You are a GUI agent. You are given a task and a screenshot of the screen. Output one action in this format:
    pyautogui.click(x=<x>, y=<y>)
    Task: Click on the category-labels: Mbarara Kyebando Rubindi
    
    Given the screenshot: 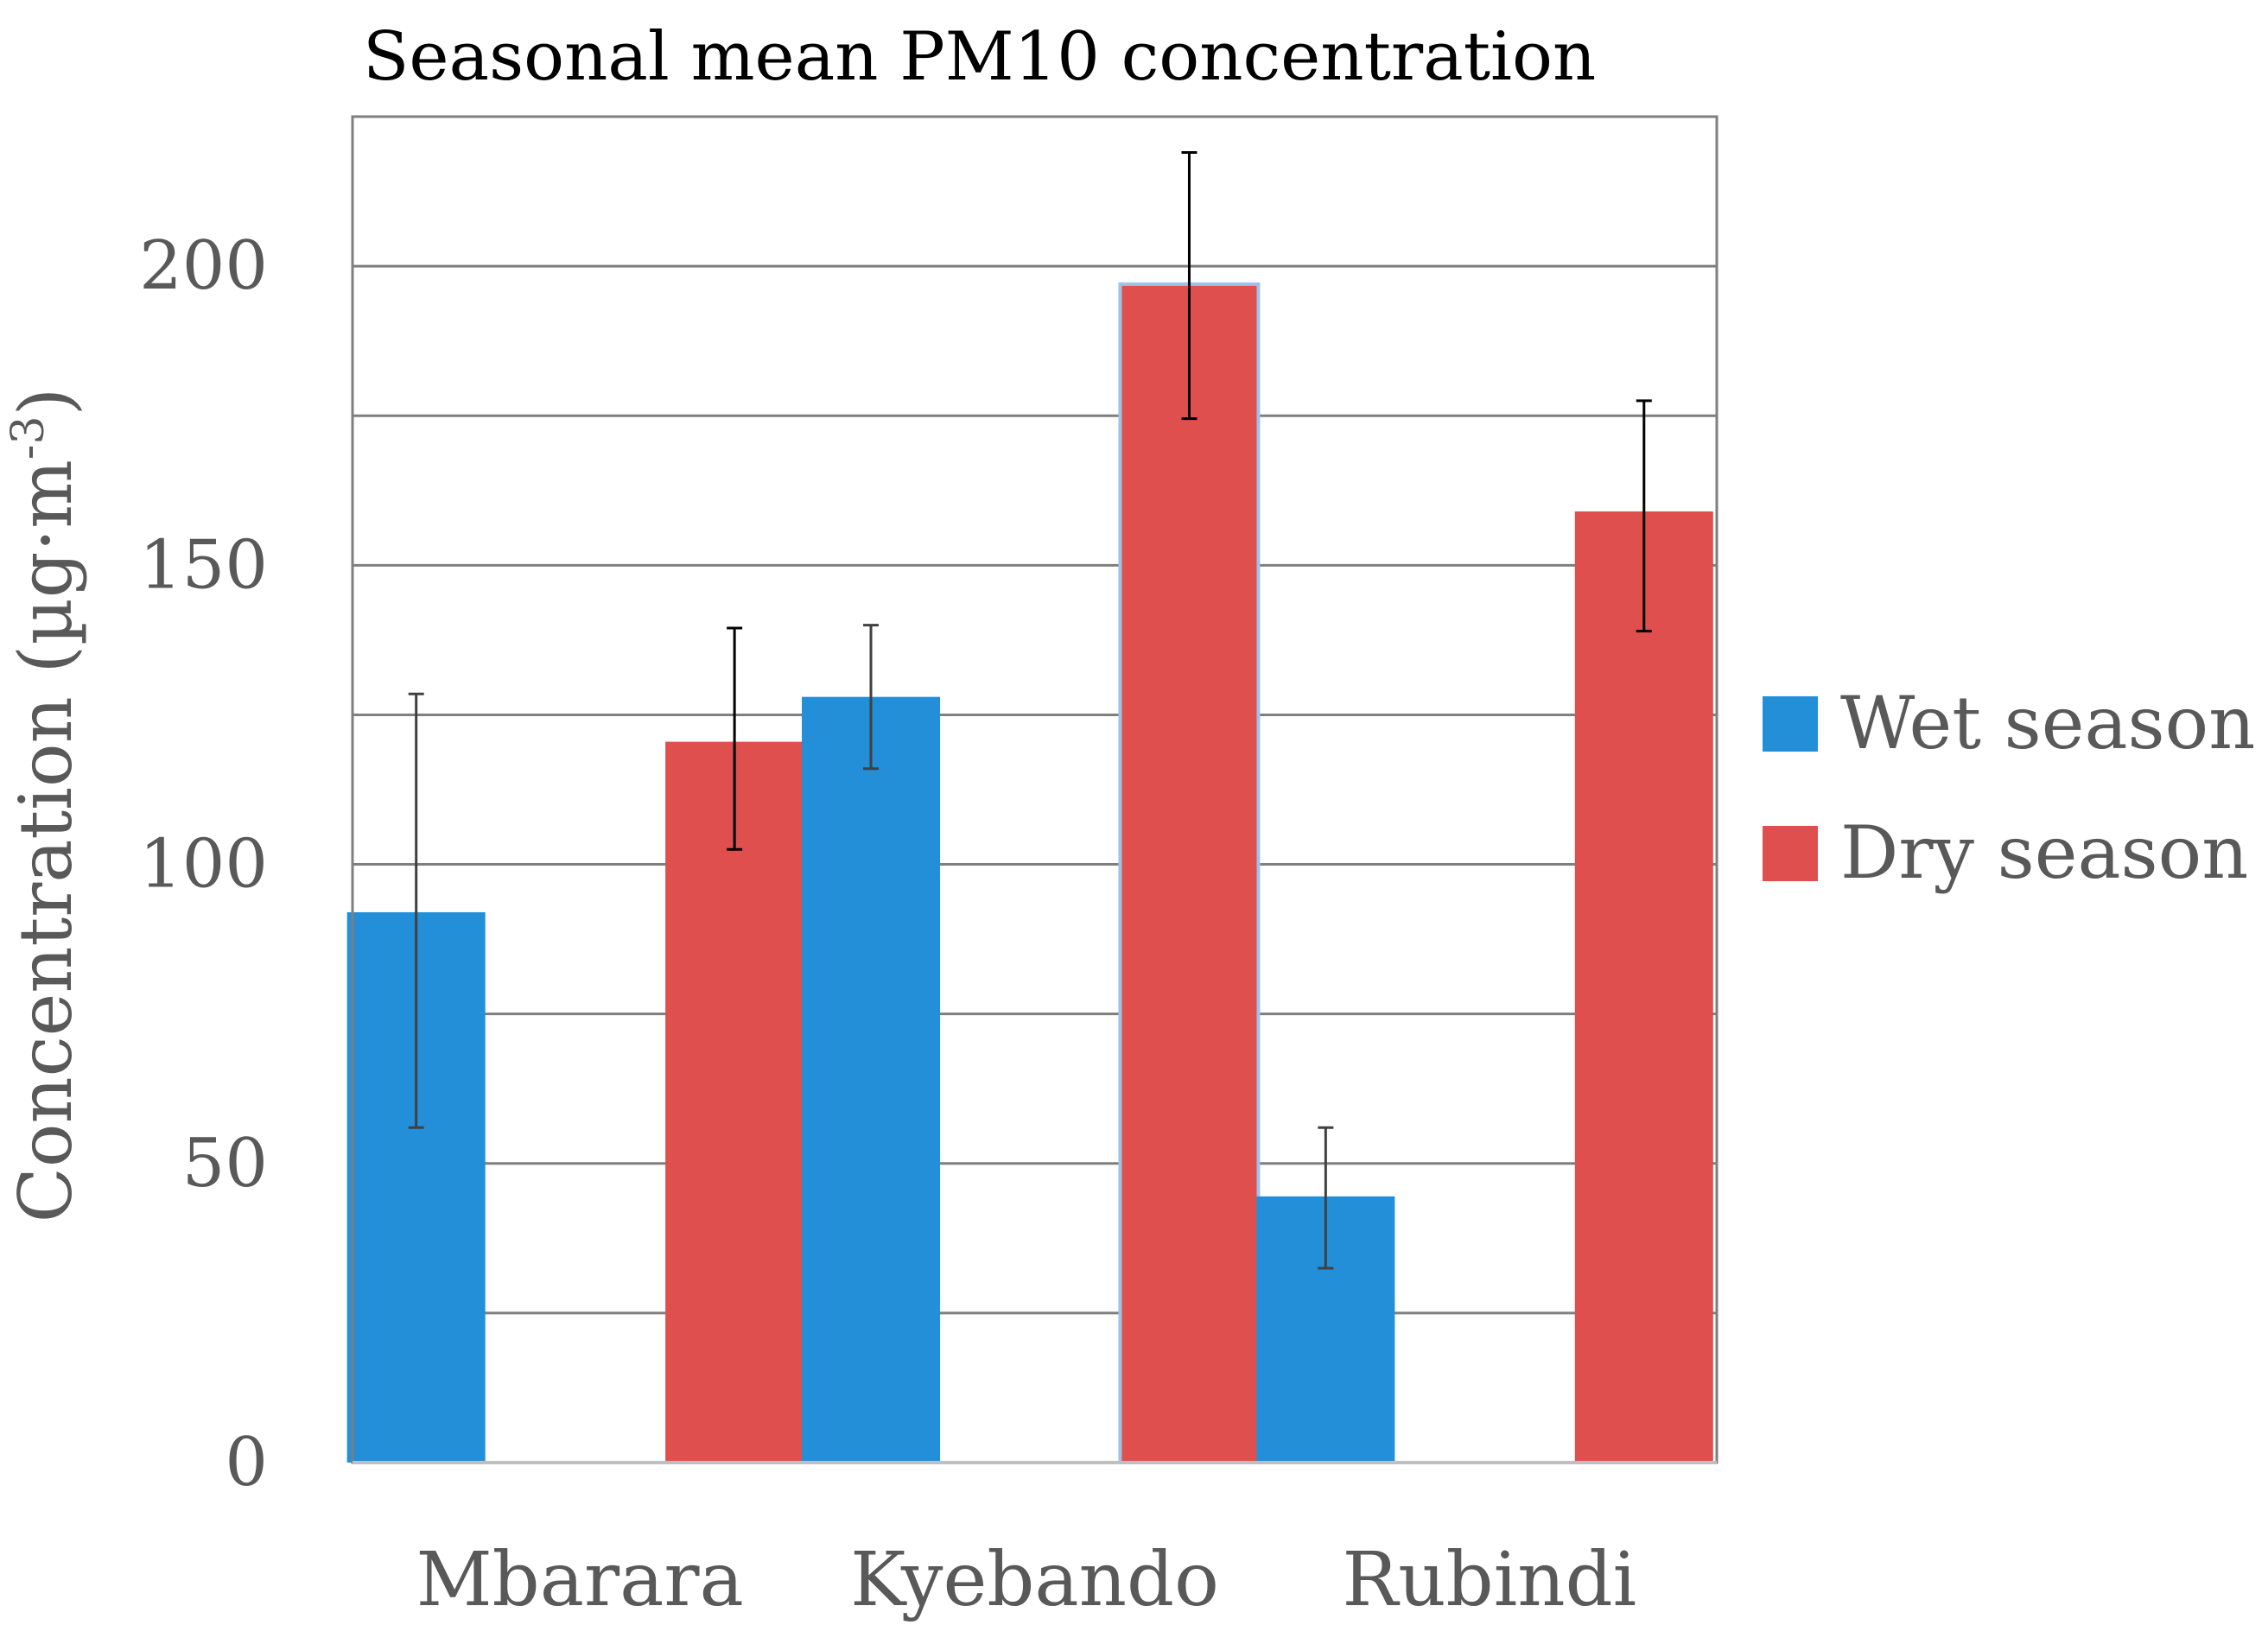 What is the action you would take?
    pyautogui.click(x=1026, y=1580)
    